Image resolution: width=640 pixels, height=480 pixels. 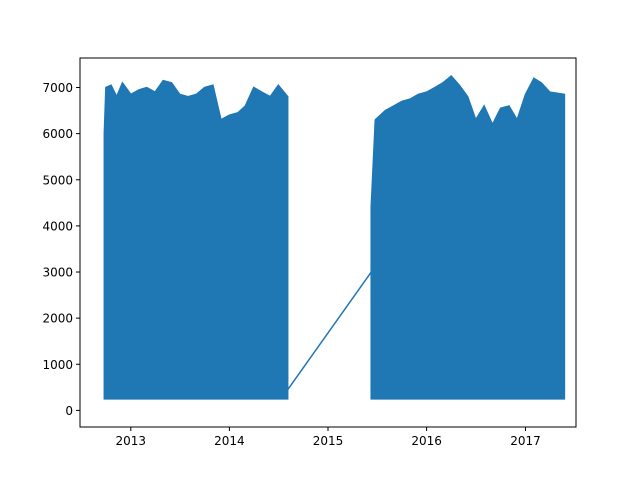 What do you see at coordinates (329, 331) in the screenshot?
I see `series-bridge-line` at bounding box center [329, 331].